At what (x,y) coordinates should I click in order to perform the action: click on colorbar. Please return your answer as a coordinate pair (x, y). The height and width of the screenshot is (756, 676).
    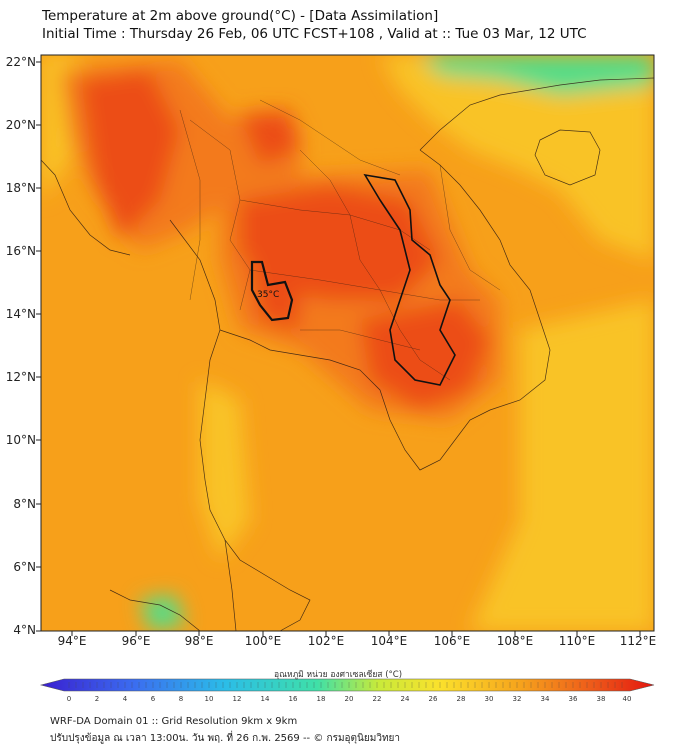
    Looking at the image, I should click on (347, 685).